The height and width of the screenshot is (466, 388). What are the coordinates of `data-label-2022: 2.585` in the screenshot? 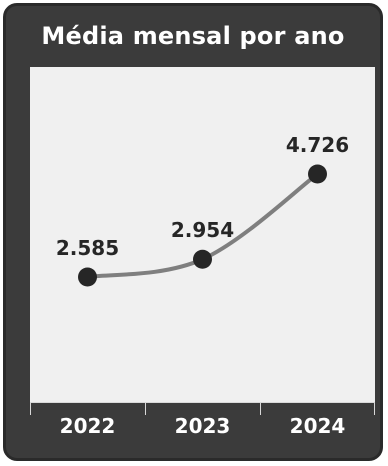 It's located at (87, 248).